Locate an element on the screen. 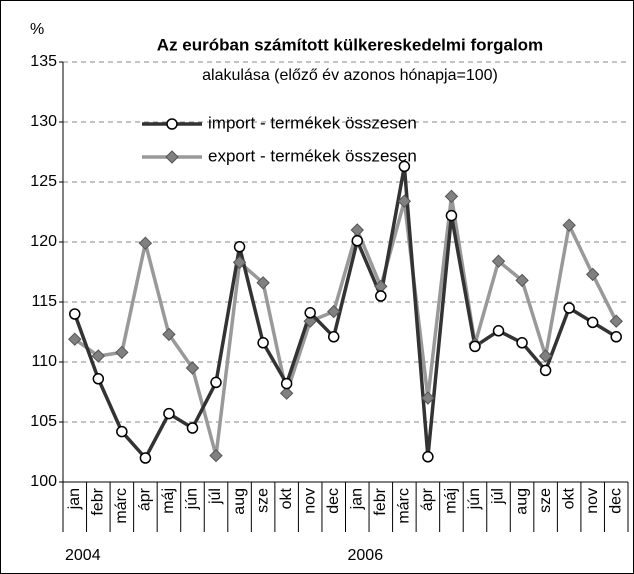 Image resolution: width=634 pixels, height=574 pixels. y-tick-label: 120 is located at coordinates (43, 241).